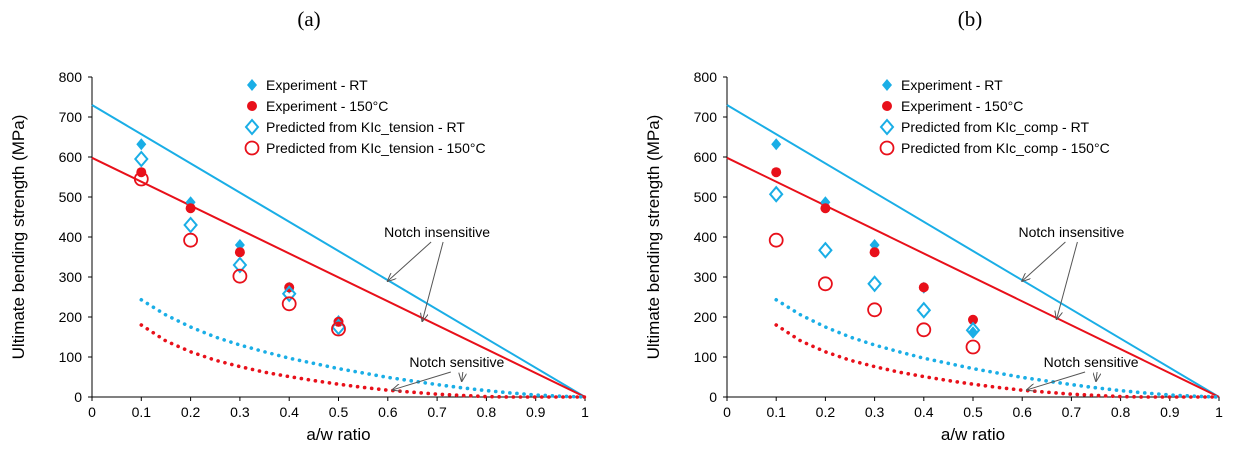 This screenshot has width=1234, height=455. Describe the element at coordinates (887, 106) in the screenshot. I see `circle-filled-marker-legend` at that location.